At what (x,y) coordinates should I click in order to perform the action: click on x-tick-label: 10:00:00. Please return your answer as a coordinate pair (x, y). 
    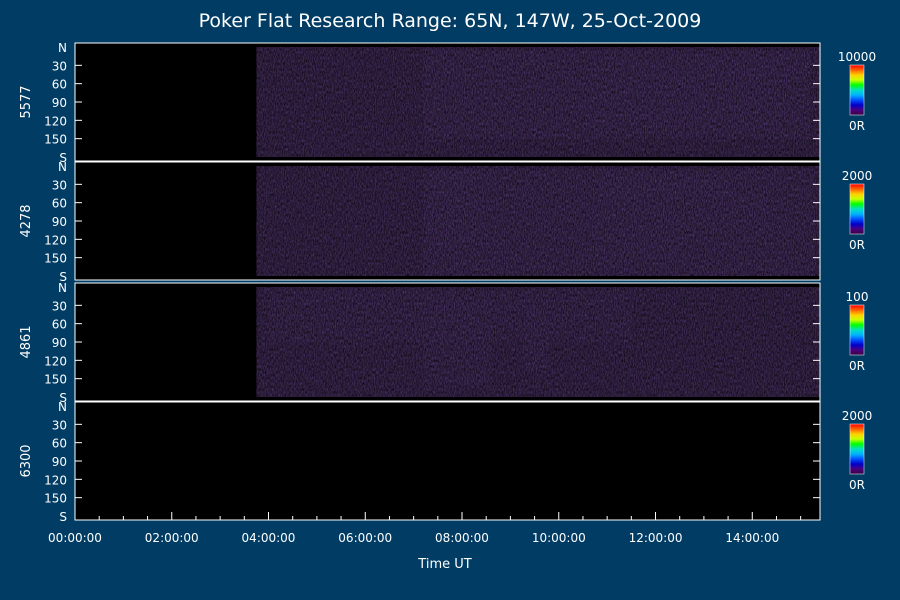
    Looking at the image, I should click on (559, 538).